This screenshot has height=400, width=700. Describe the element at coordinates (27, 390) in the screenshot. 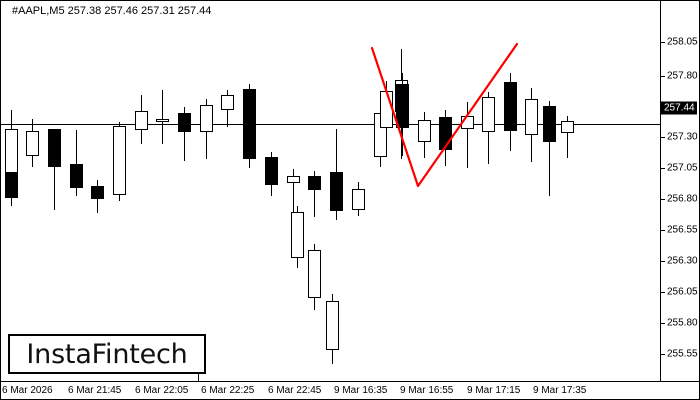

I see `time-label: 6 Mar 2026` at that location.